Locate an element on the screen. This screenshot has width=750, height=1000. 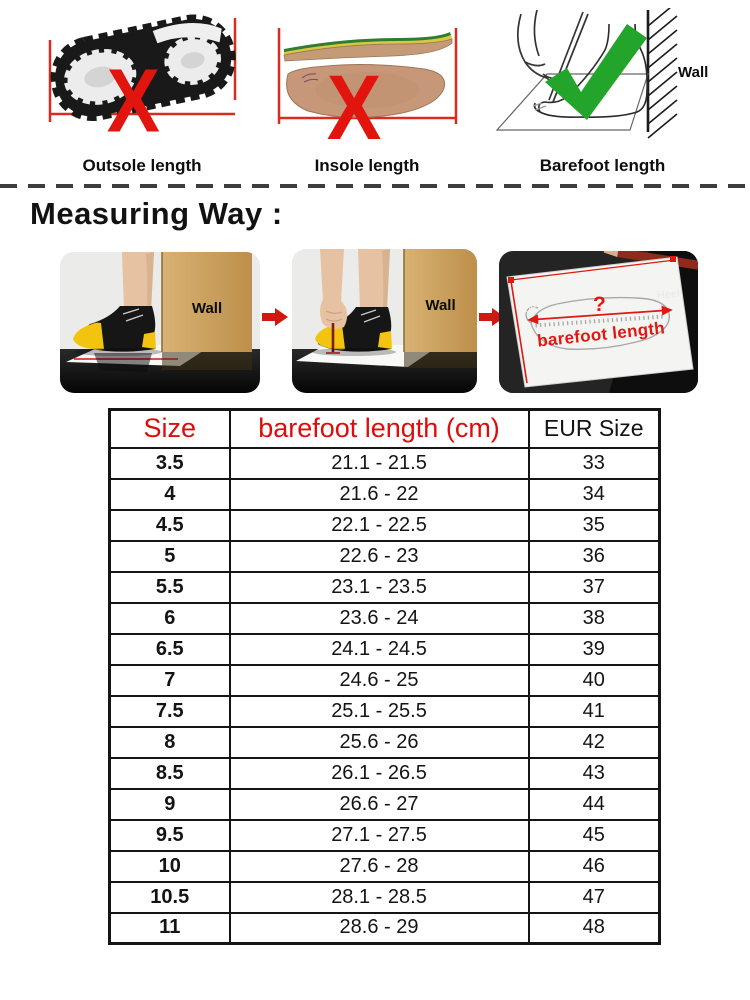
hand is located at coordinates (334, 314).